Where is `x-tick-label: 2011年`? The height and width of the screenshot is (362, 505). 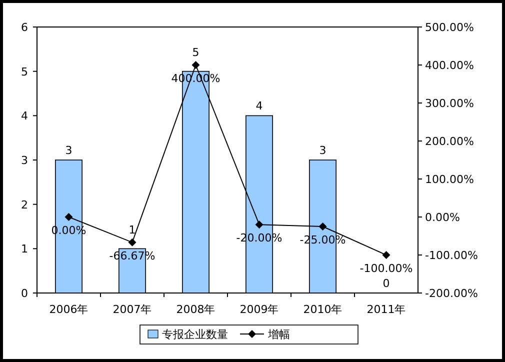
x-tick-label: 2011年 is located at coordinates (386, 309).